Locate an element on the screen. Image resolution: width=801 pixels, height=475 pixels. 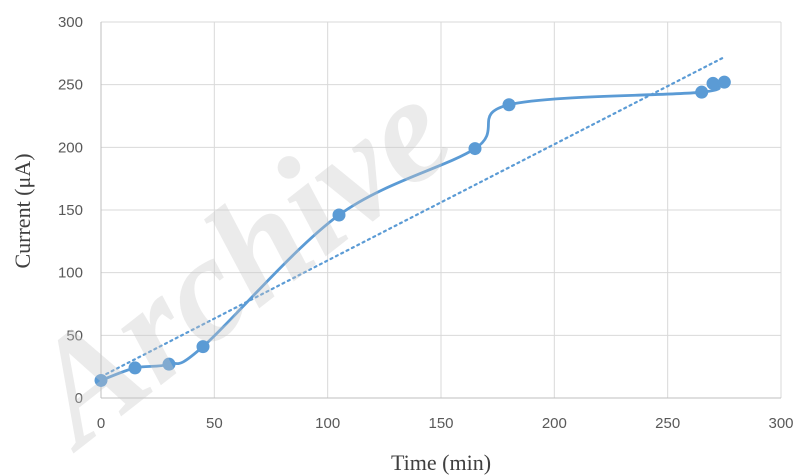
y-tick-label-50: 50 is located at coordinates (74, 335).